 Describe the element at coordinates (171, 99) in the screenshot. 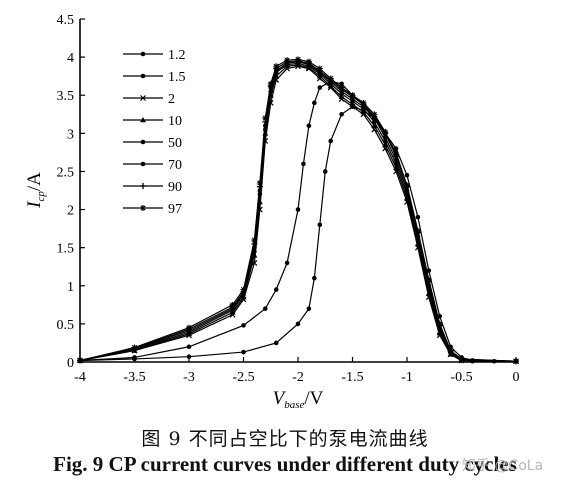

I see `legend-label: 2` at that location.